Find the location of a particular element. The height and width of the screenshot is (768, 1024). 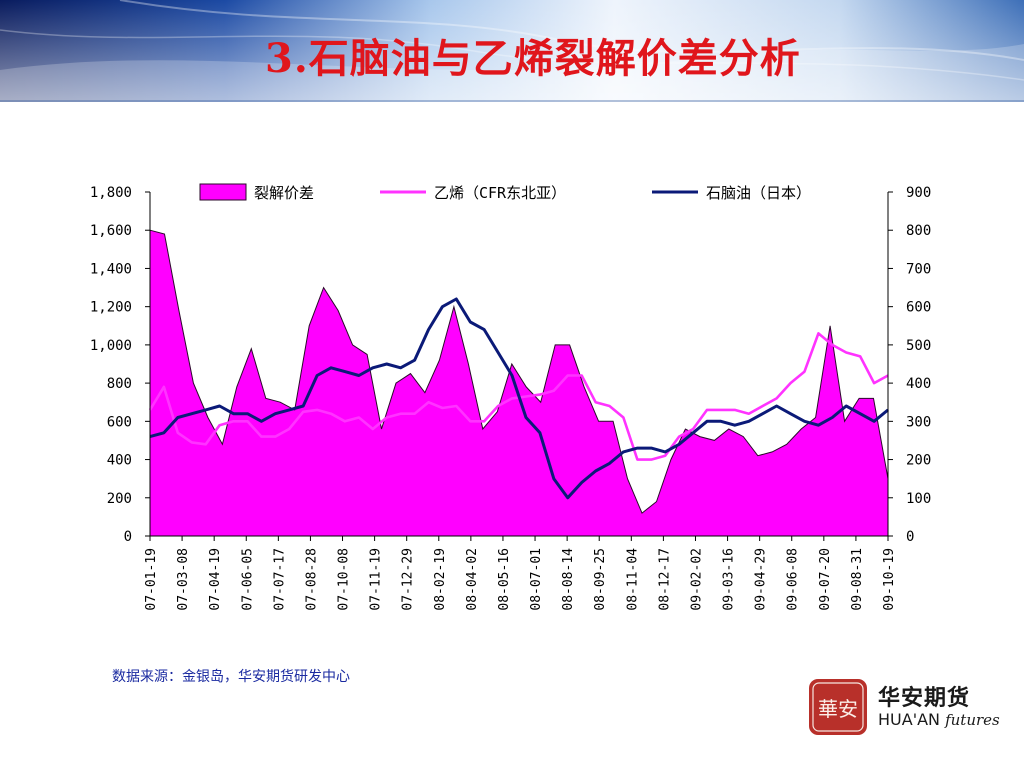

x-tick-label: 09-02-02 is located at coordinates (696, 579).